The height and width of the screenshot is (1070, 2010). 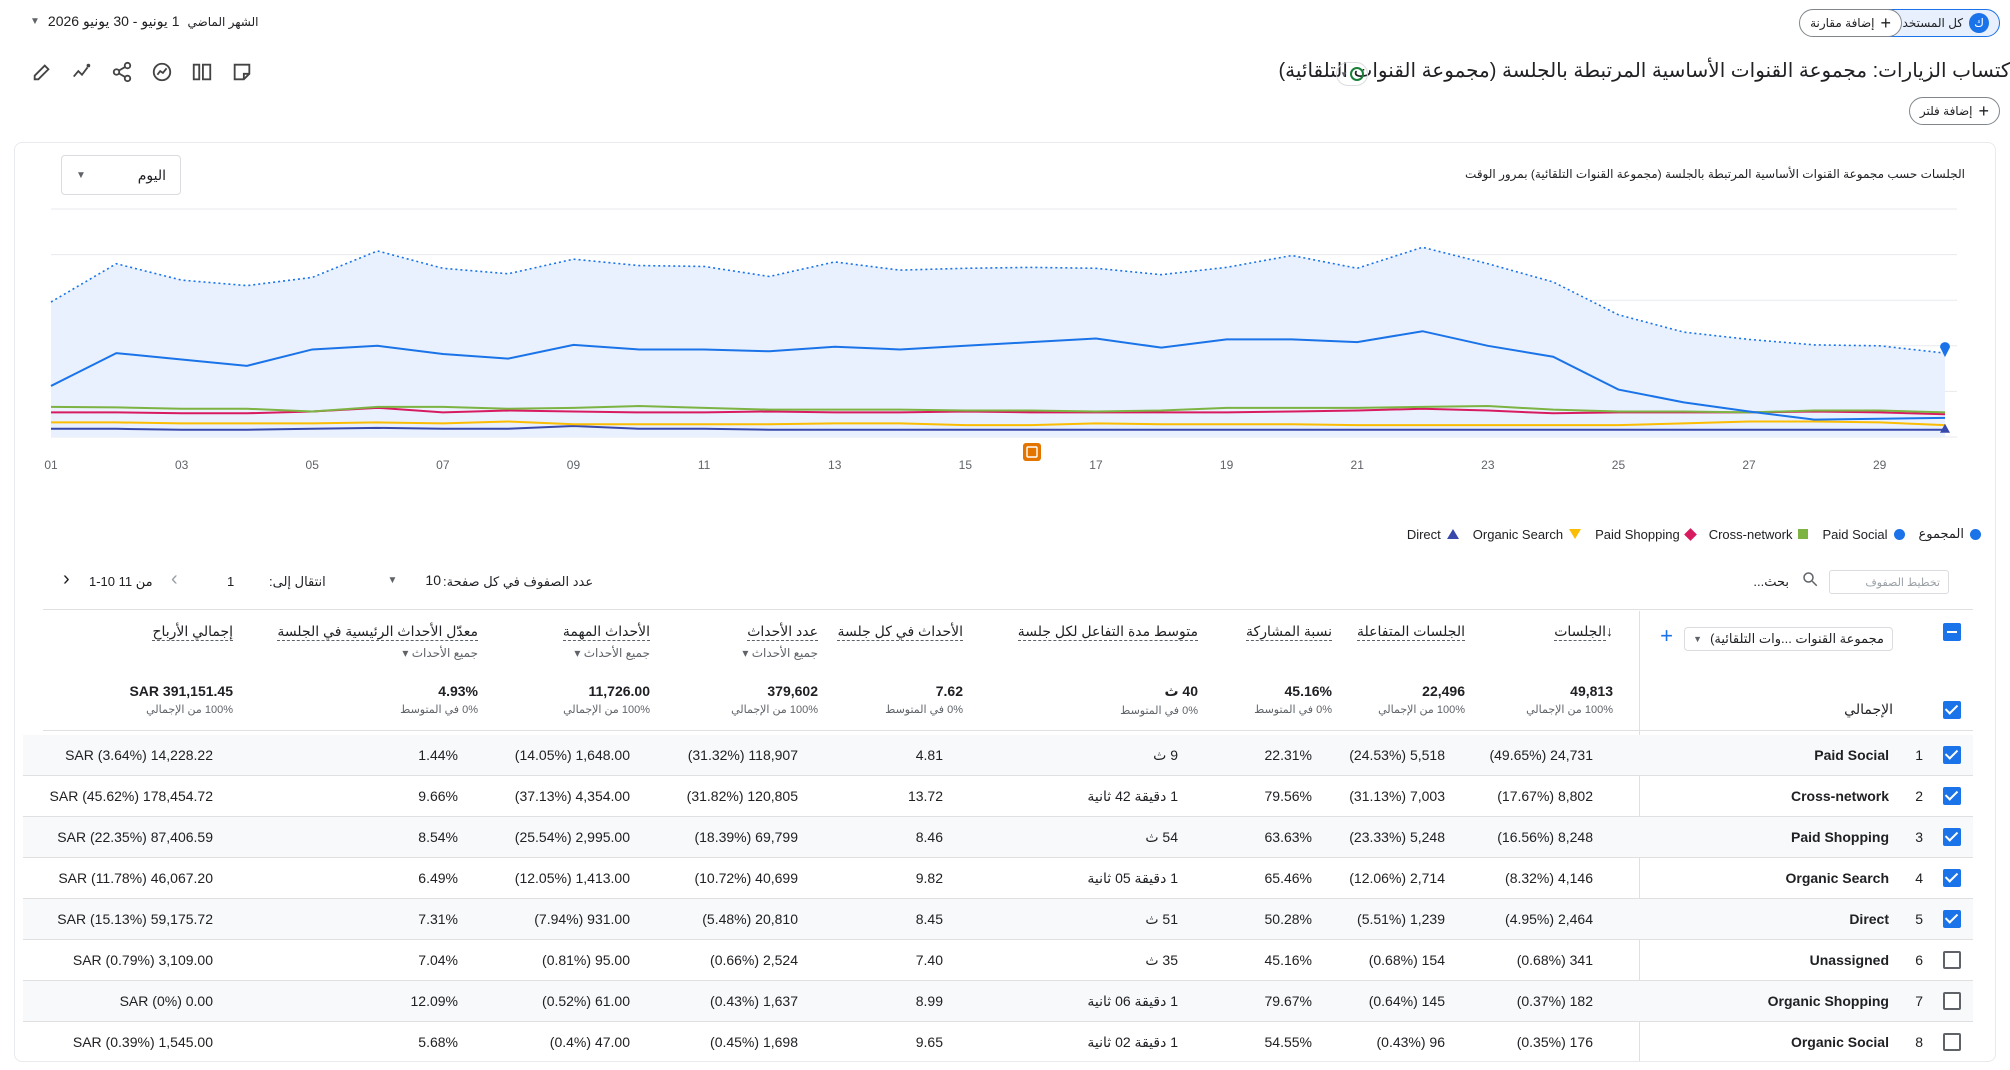 I want to click on table-cell: 5.68%, so click(x=438, y=1042).